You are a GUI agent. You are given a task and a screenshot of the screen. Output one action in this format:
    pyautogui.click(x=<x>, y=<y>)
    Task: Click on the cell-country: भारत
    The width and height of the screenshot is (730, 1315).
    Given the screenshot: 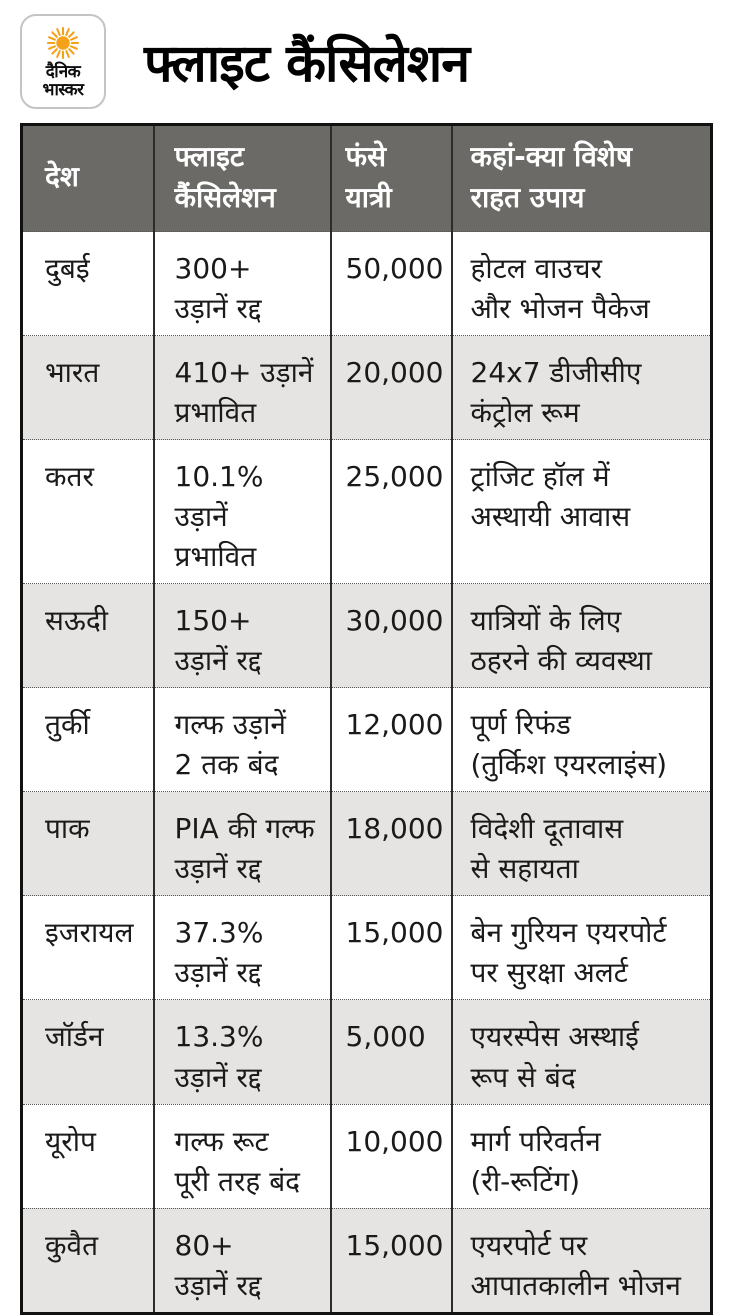 What is the action you would take?
    pyautogui.click(x=87, y=387)
    